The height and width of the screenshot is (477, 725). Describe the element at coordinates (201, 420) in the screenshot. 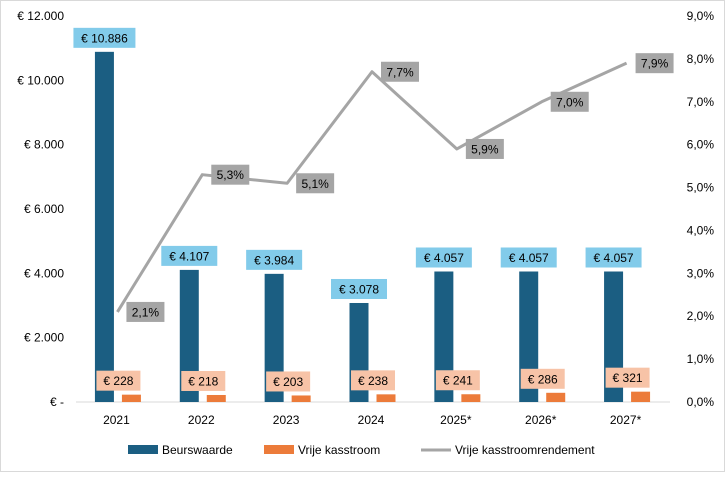

I see `category-label: 2022` at that location.